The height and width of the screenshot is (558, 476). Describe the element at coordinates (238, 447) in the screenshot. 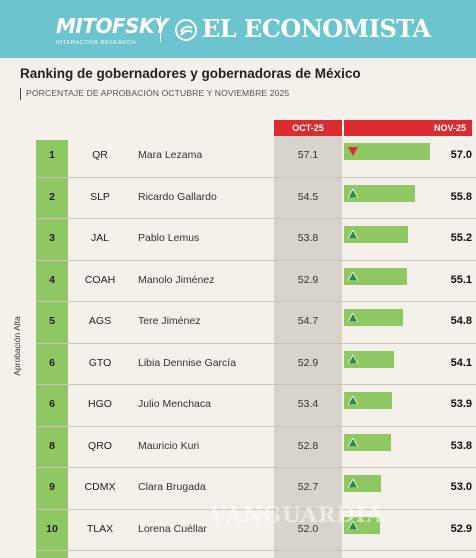

I see `table-row: 8 QRO Mauricio Kuri 52.8 53.8` at that location.